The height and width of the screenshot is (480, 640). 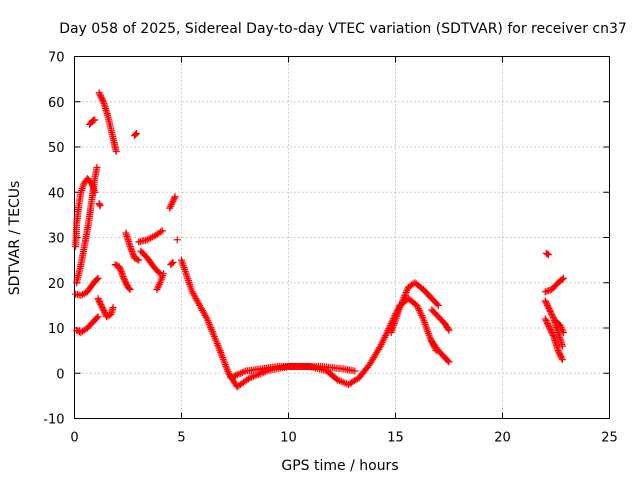 I want to click on x-tick-label: 5, so click(x=181, y=438).